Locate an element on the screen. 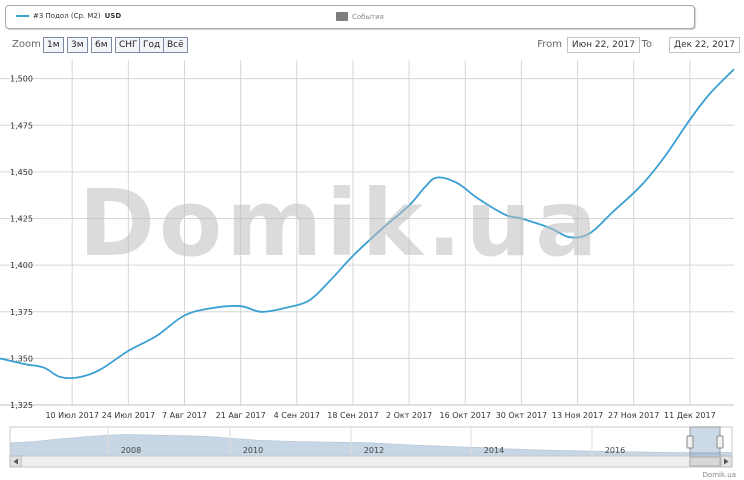 This screenshot has width=744, height=480. navigator-year-label: 2012 is located at coordinates (374, 450).